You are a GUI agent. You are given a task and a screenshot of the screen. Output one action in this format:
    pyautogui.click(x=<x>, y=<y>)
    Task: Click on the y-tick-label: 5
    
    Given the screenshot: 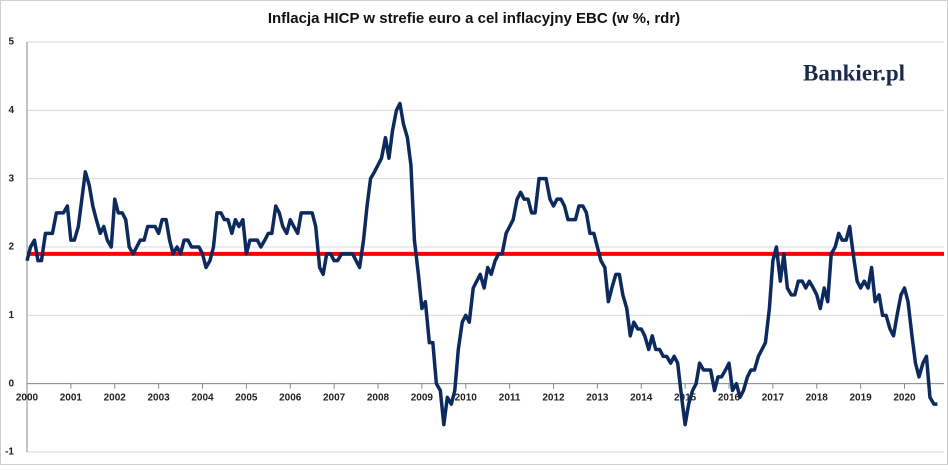 What is the action you would take?
    pyautogui.click(x=11, y=42)
    